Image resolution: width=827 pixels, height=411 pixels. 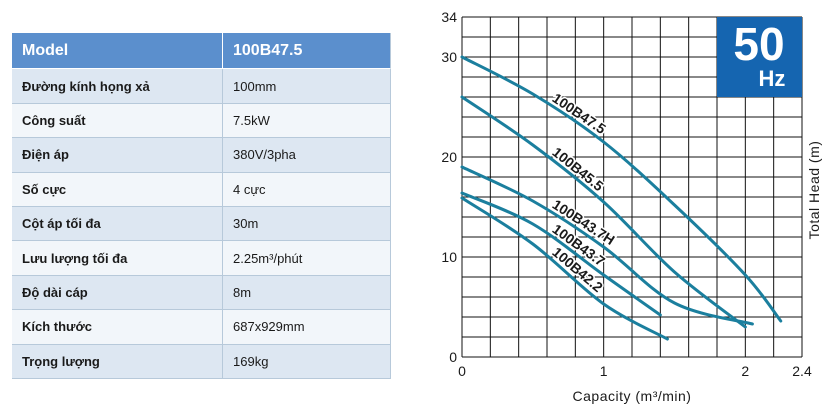 I want to click on row-label: Trọng lượng, so click(x=117, y=361).